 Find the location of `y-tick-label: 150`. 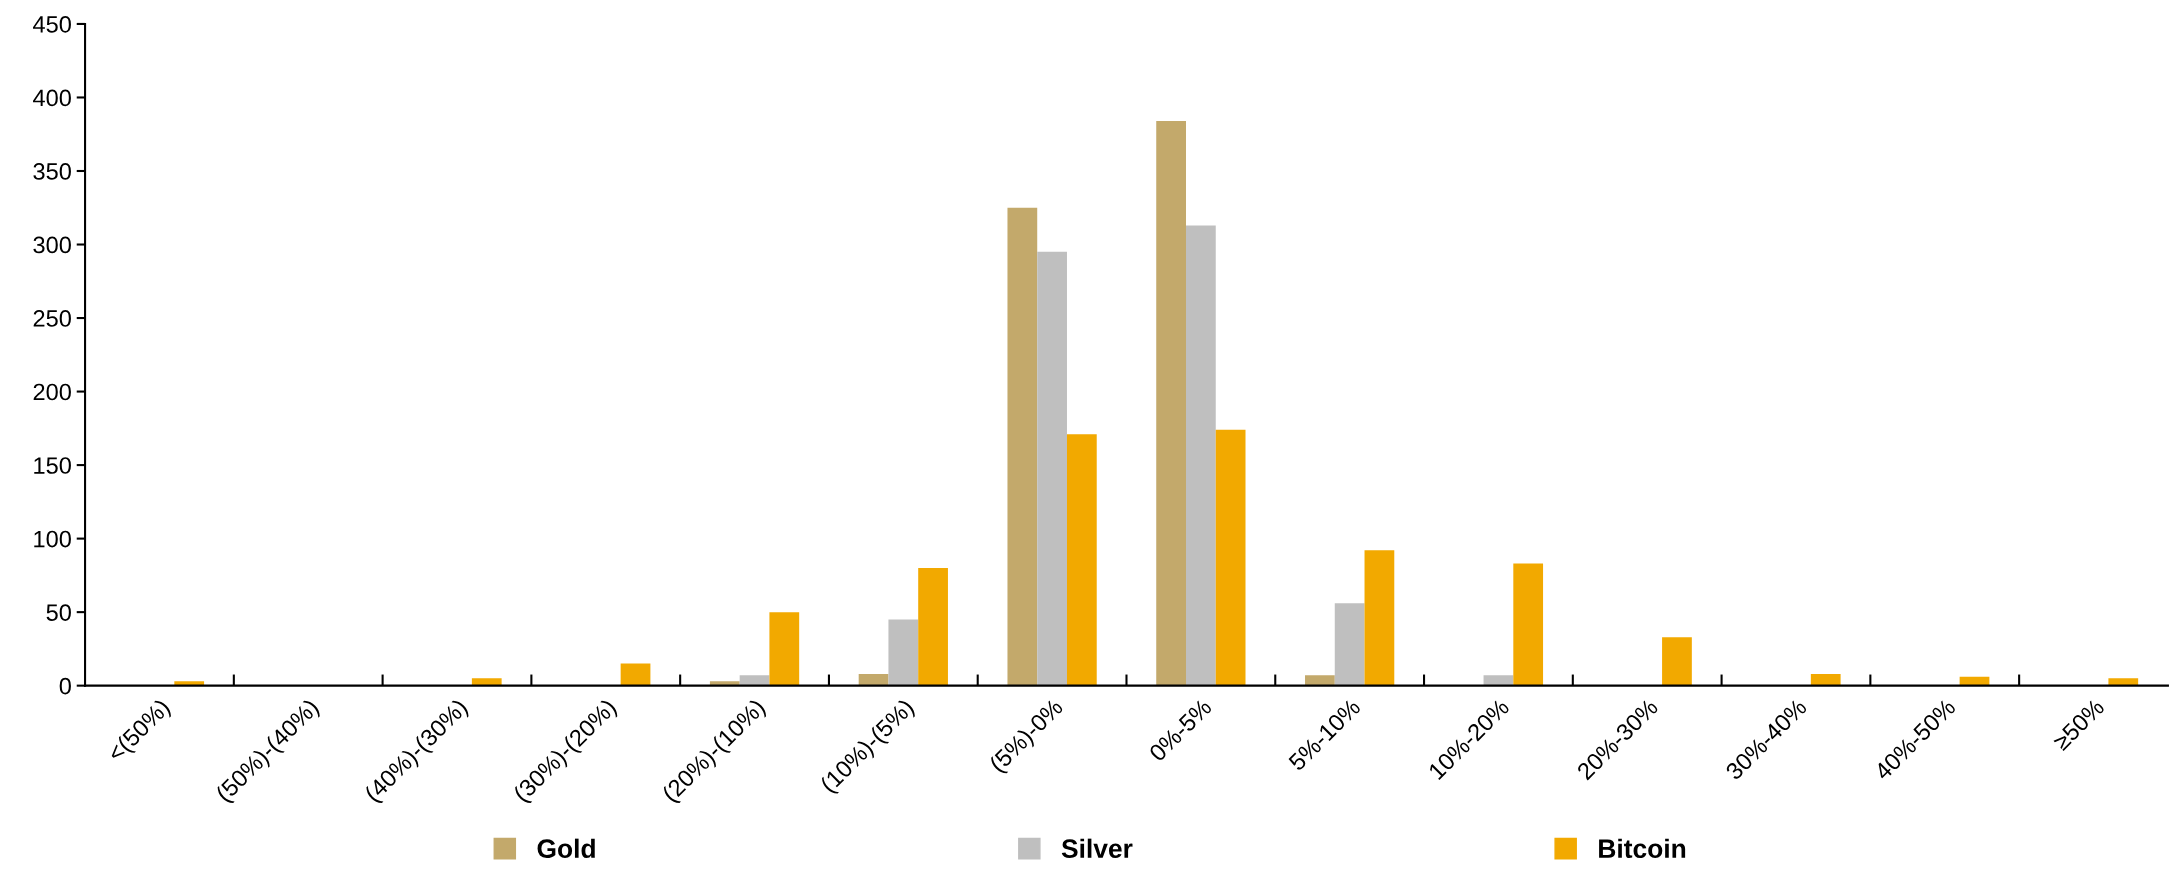

y-tick-label: 150 is located at coordinates (52, 465).